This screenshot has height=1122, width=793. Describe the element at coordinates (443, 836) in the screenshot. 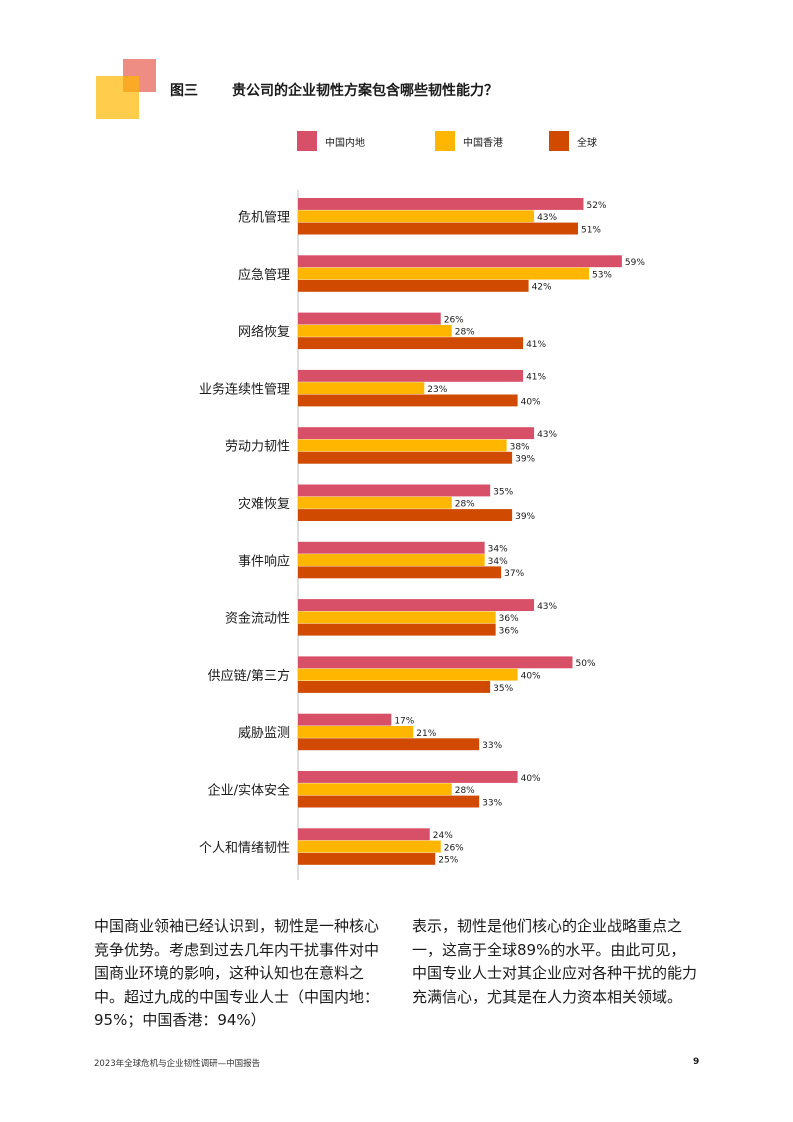

I see `data-label-mainland: 24%` at that location.